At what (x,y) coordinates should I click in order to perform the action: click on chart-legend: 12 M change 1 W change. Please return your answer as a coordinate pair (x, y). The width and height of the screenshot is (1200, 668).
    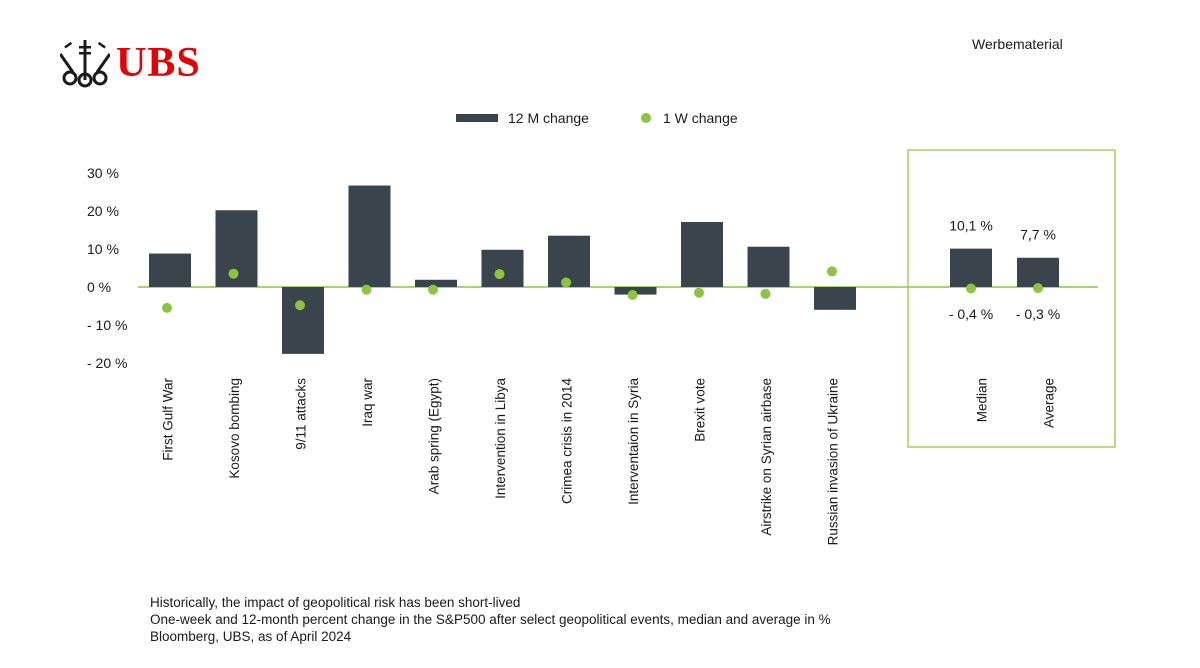
    Looking at the image, I should click on (597, 118).